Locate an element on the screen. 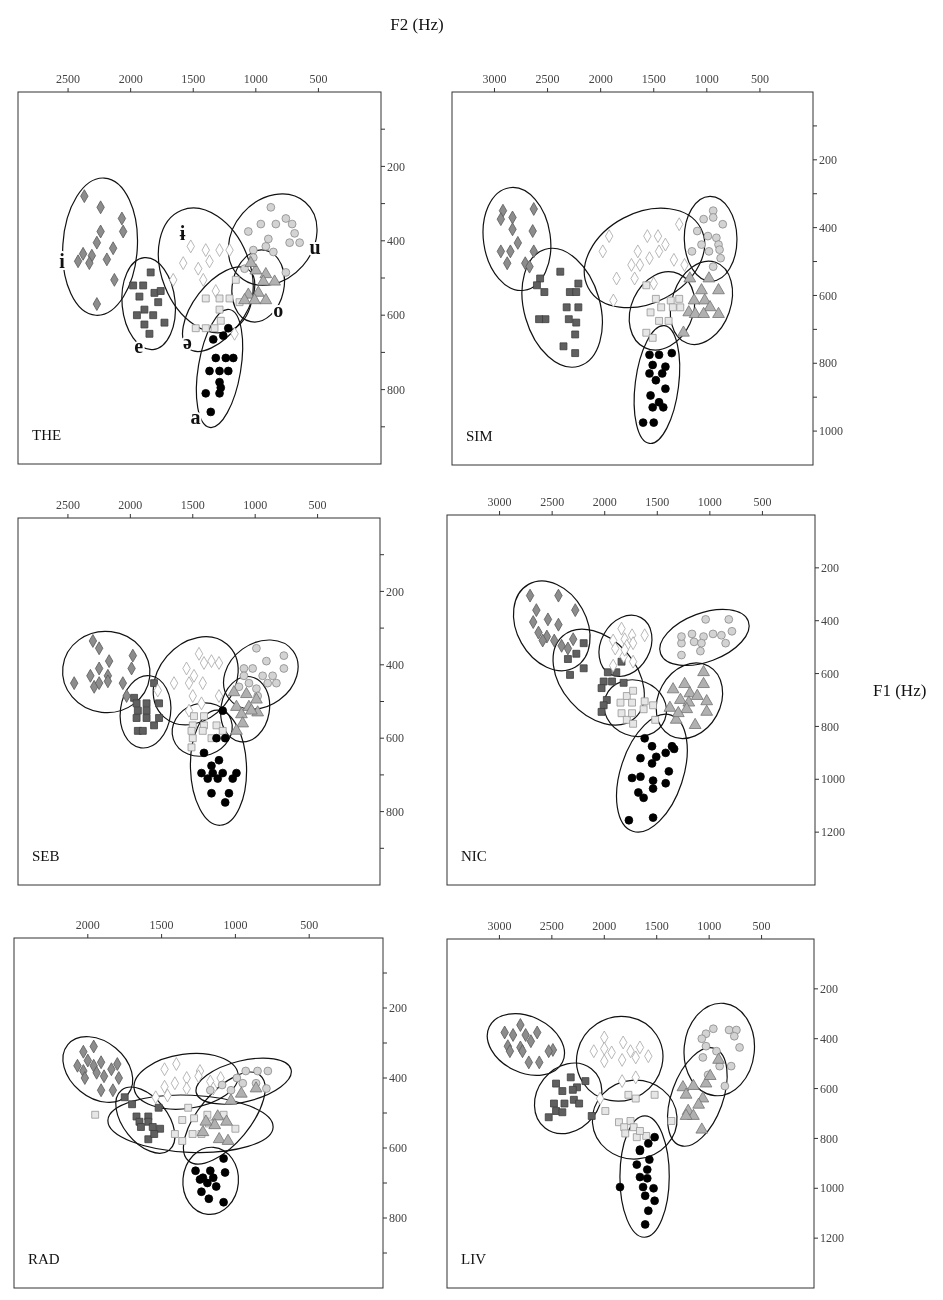  text: SEB is located at coordinates (46, 856).